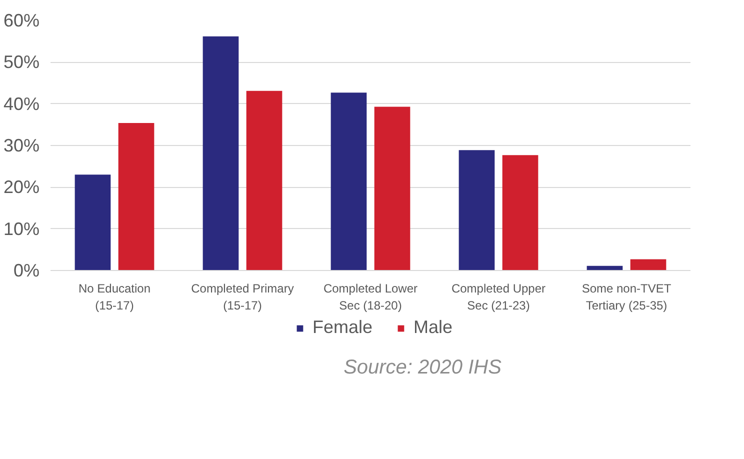 This screenshot has width=744, height=459. I want to click on y-tick-label: 20%, so click(21, 187).